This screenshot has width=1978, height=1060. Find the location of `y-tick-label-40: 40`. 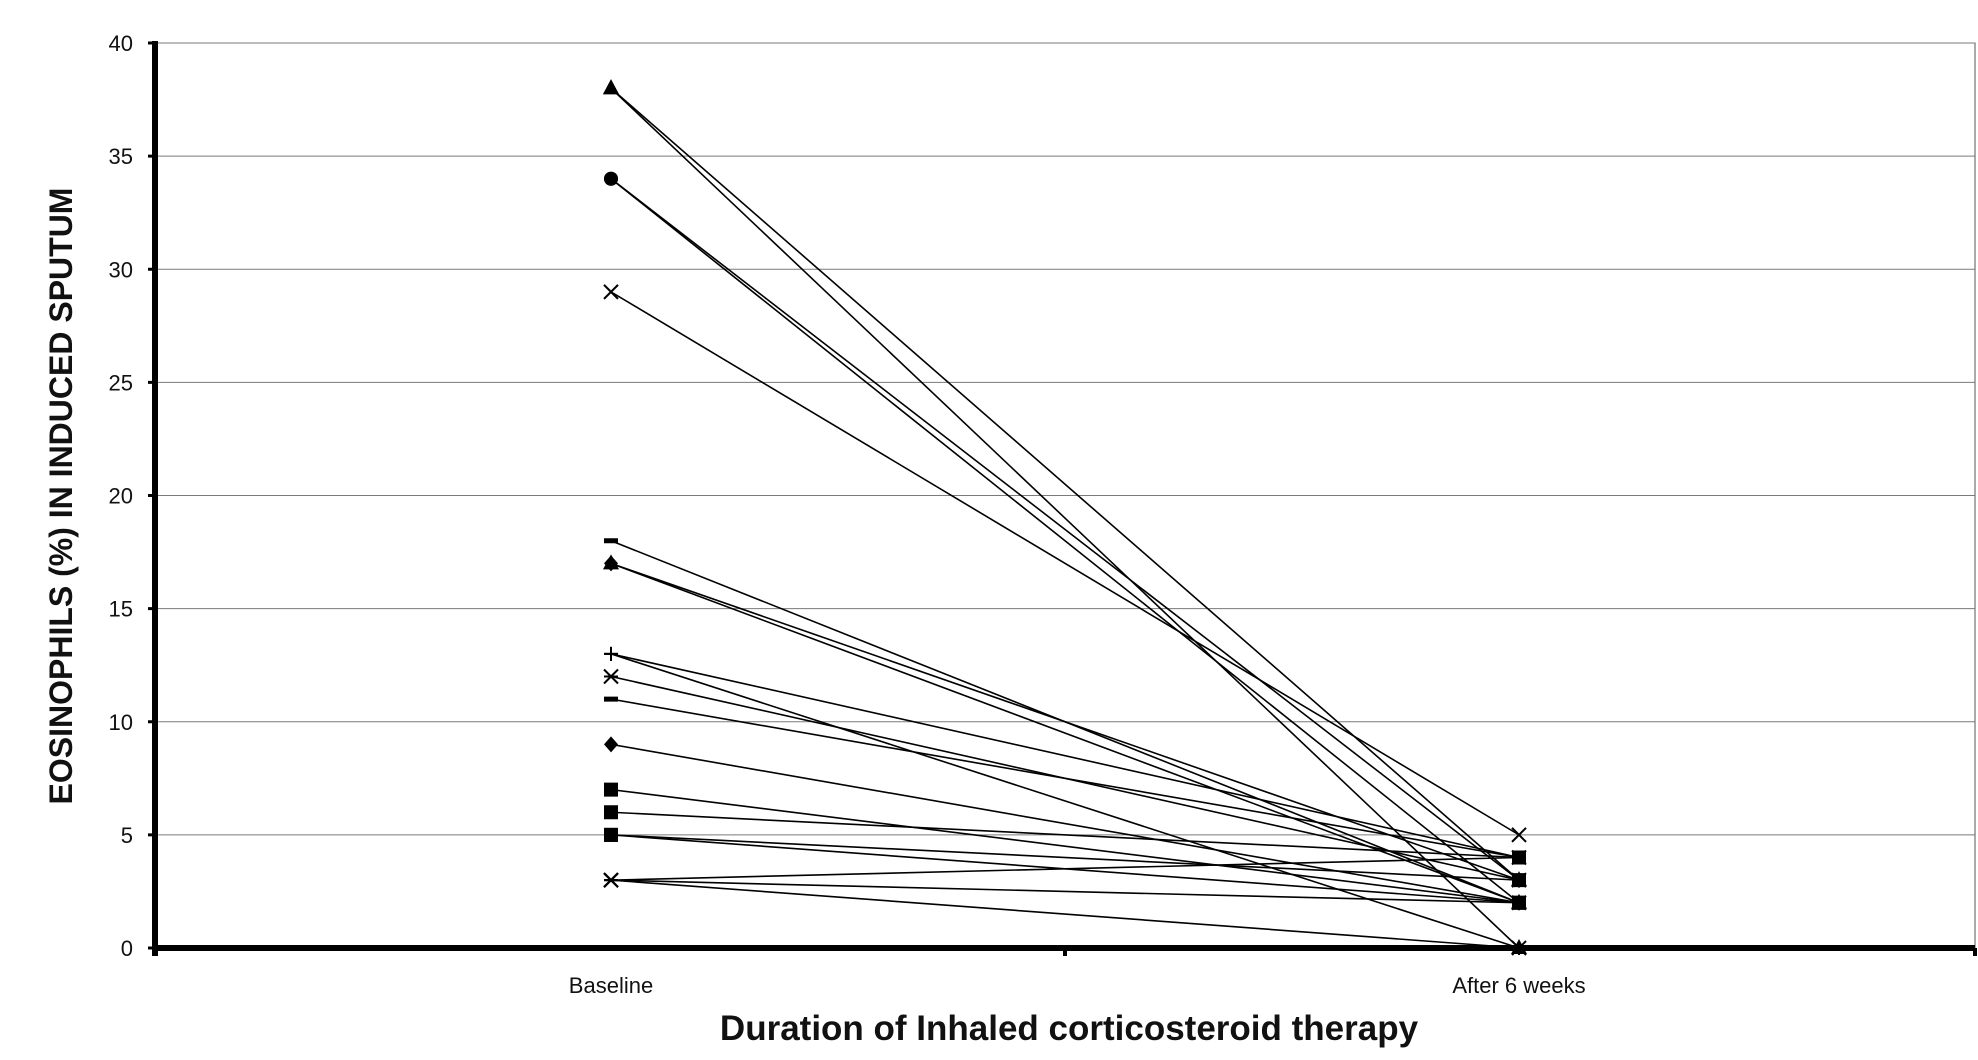

y-tick-label-40: 40 is located at coordinates (121, 43).